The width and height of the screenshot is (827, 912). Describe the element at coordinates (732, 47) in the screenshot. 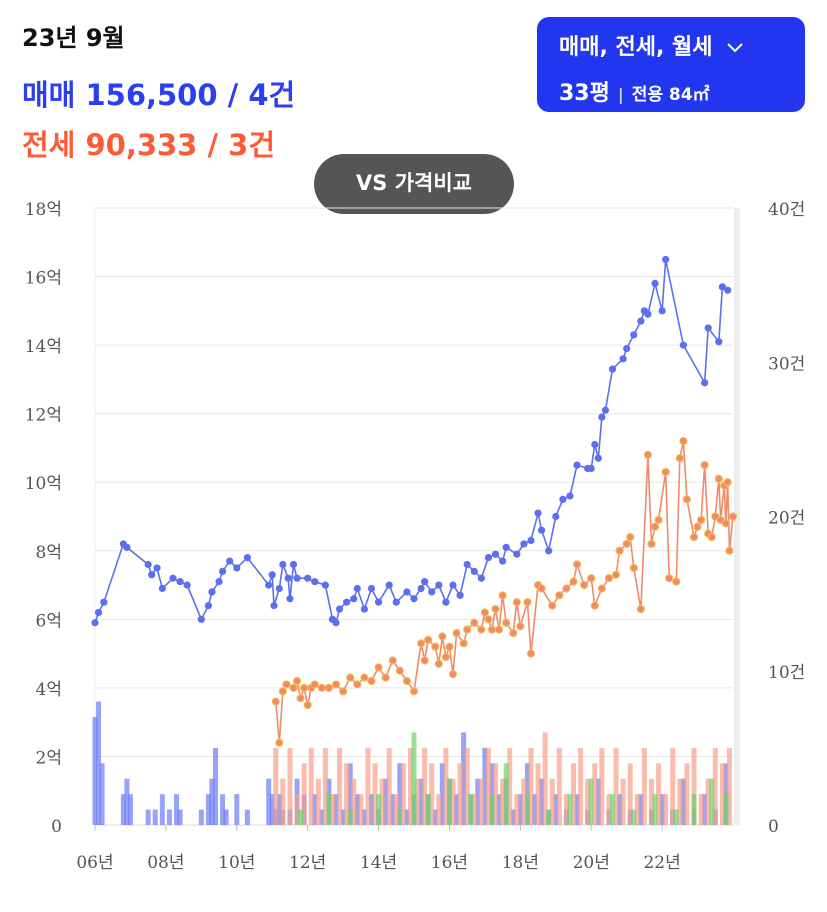

I see `chevron-down-icon` at that location.